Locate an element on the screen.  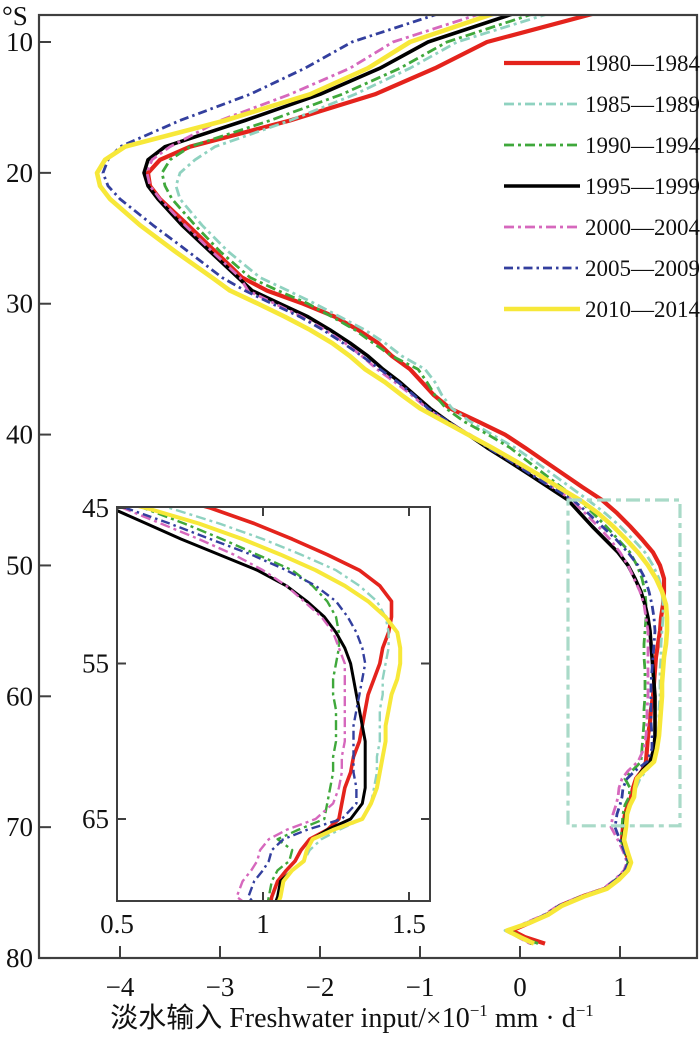
inset-series-line-2010-2014 is located at coordinates (268, 704).